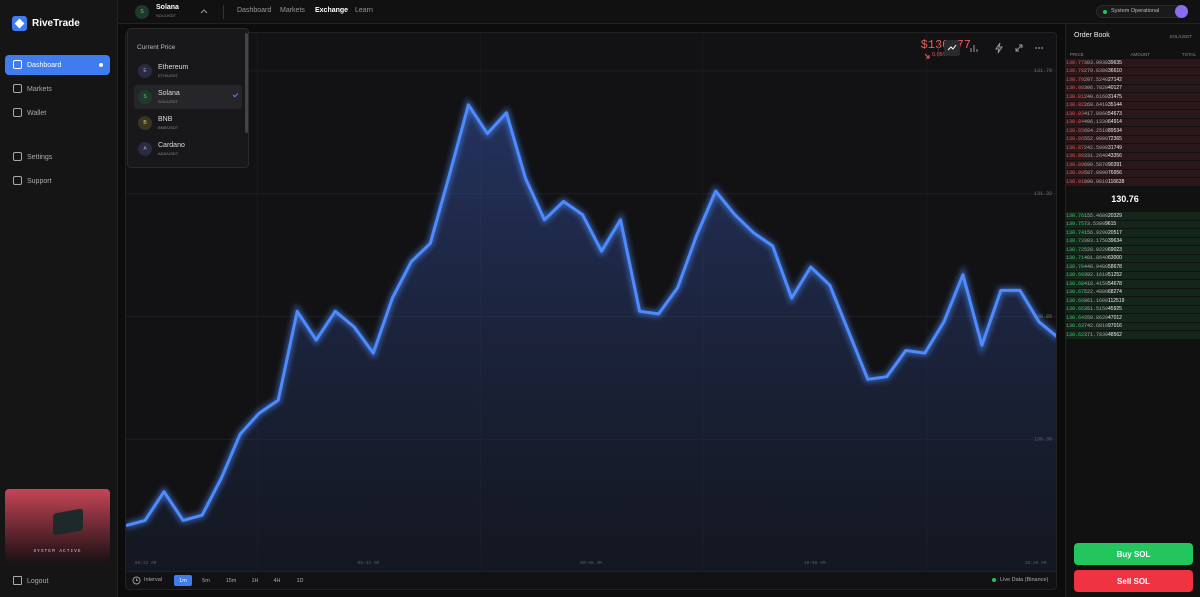 This screenshot has height=597, width=1200. What do you see at coordinates (40, 157) in the screenshot?
I see `nav-label: Settings` at bounding box center [40, 157].